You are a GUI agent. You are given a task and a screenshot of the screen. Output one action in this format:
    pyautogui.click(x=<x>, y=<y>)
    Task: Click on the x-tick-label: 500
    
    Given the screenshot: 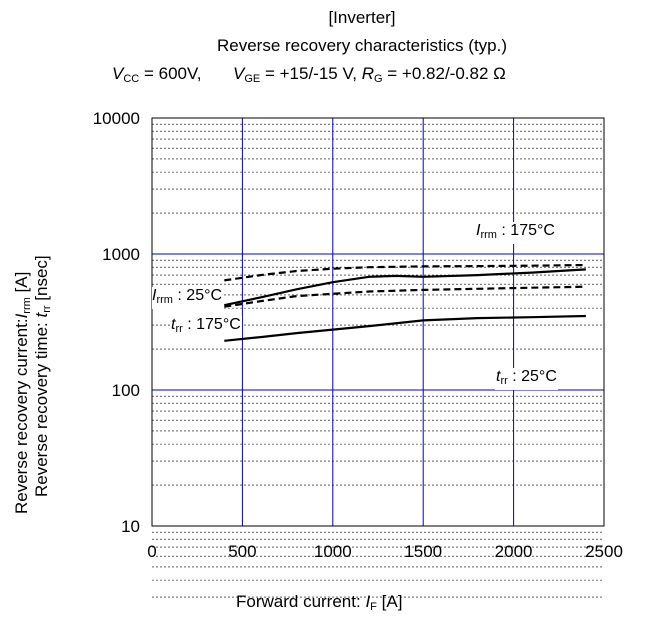 What is the action you would take?
    pyautogui.click(x=242, y=551)
    